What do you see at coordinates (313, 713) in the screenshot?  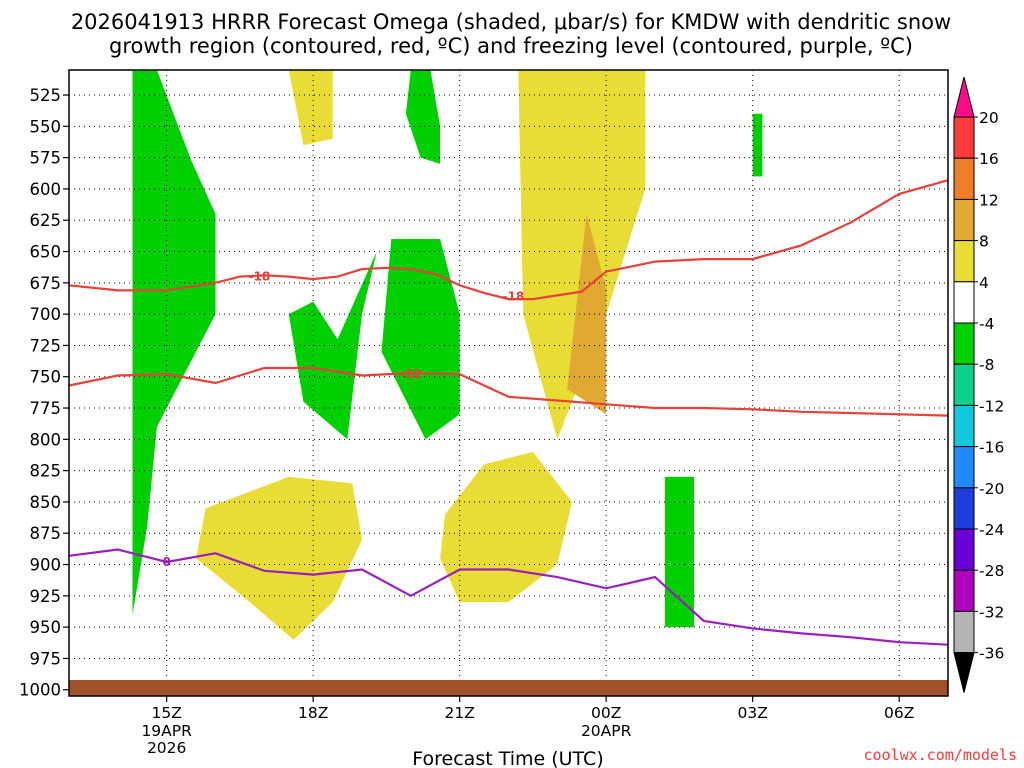 I see `xtick-label-18Z: 18Z` at bounding box center [313, 713].